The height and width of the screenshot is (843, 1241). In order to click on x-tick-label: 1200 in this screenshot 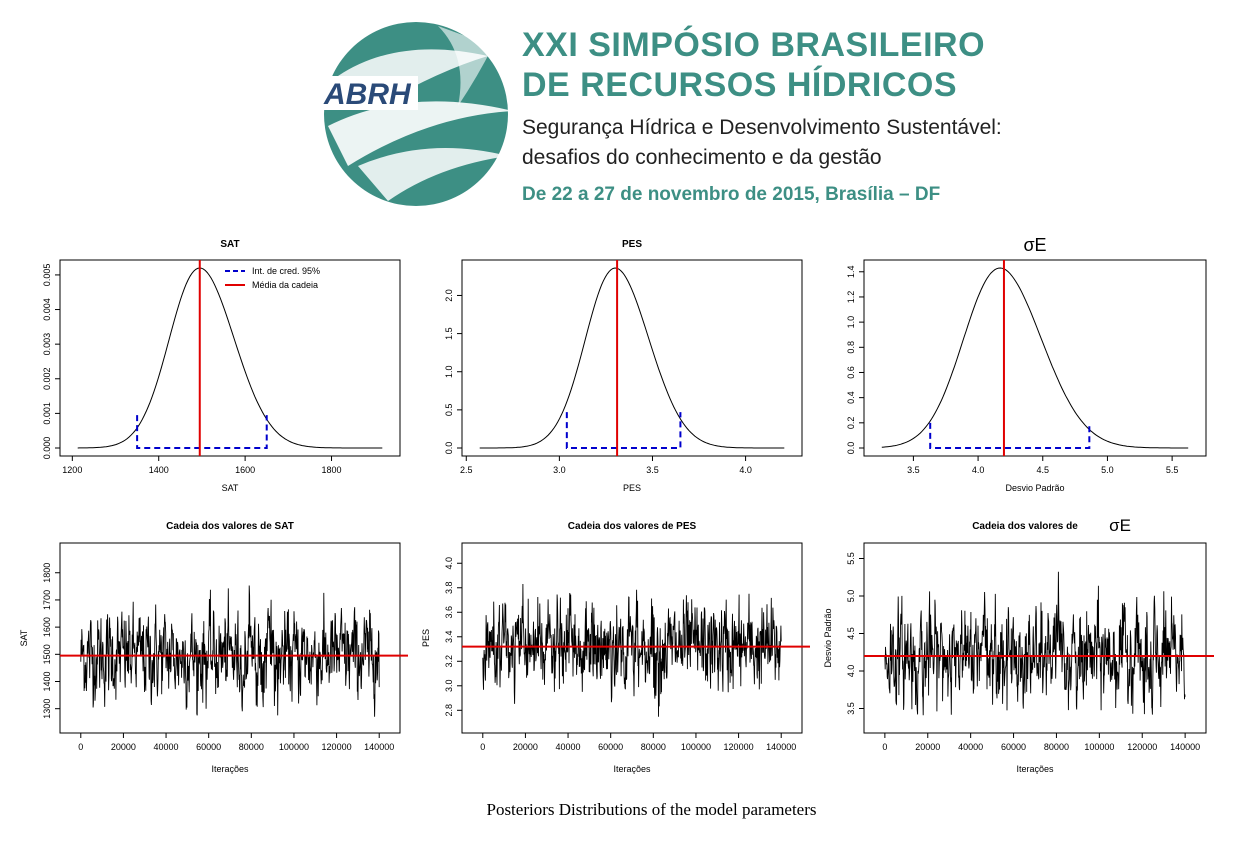, I will do `click(72, 470)`.